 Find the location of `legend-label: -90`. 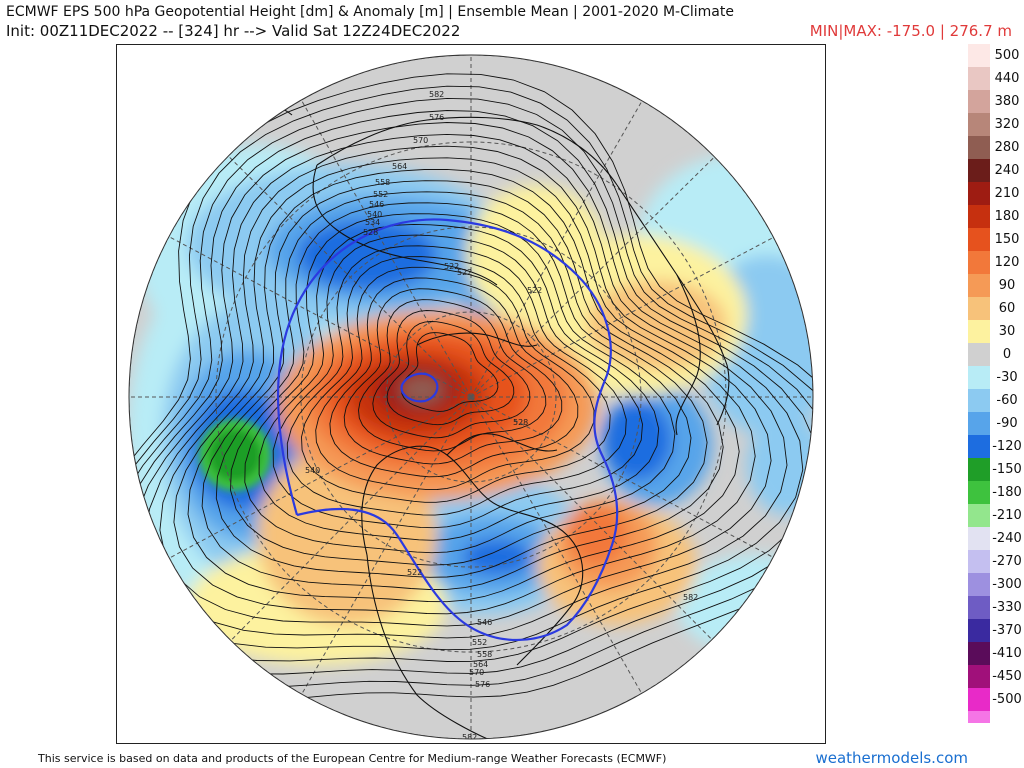

legend-label: -90 is located at coordinates (1007, 423).